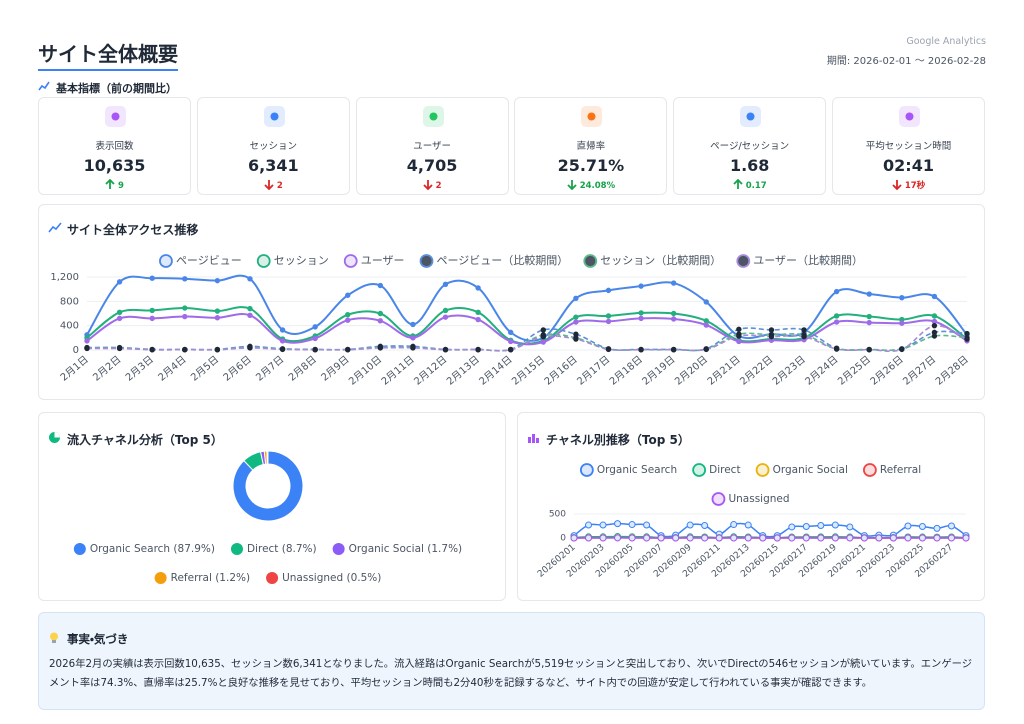  What do you see at coordinates (915, 186) in the screenshot?
I see `kpi-change-value: 17秒` at bounding box center [915, 186].